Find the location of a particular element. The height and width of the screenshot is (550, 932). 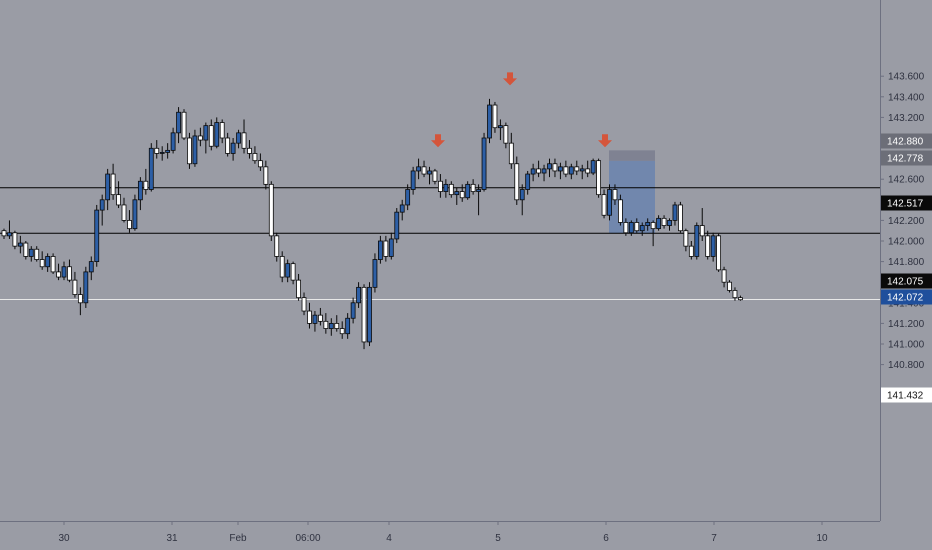

y-tick-label: 141.200 is located at coordinates (906, 324).